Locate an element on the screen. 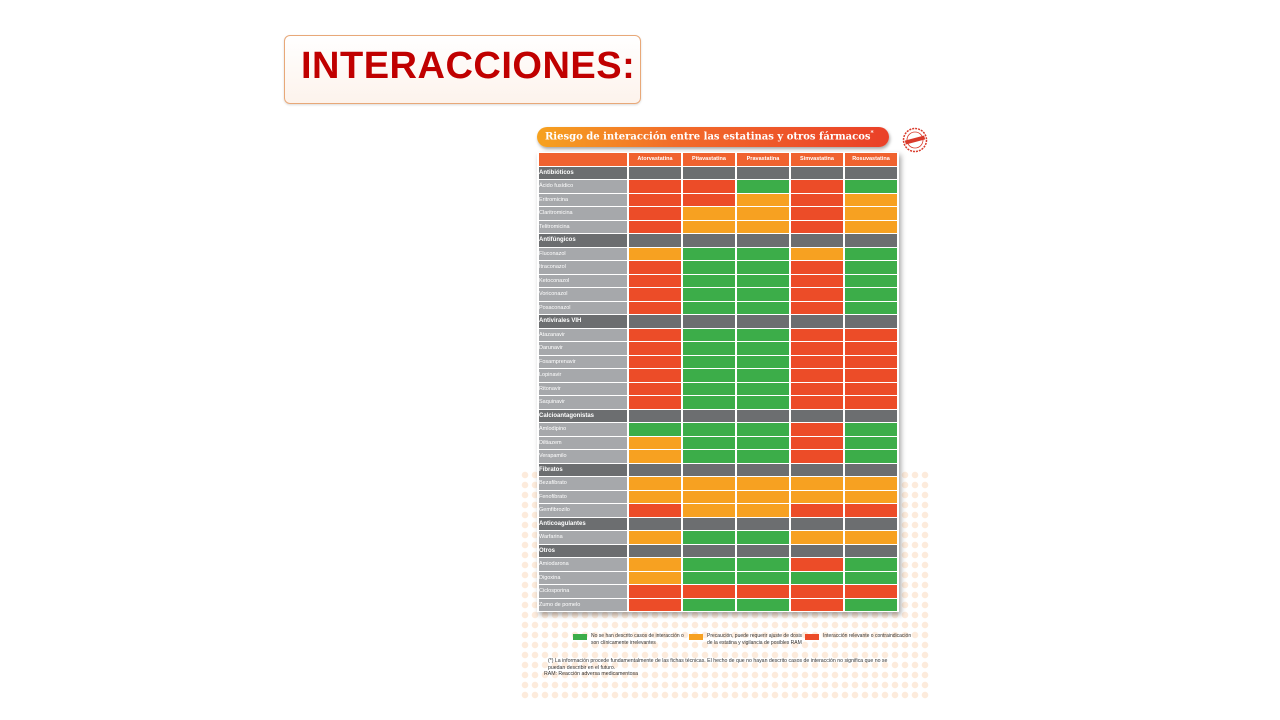  table-row: Fluconazol is located at coordinates (718, 253).